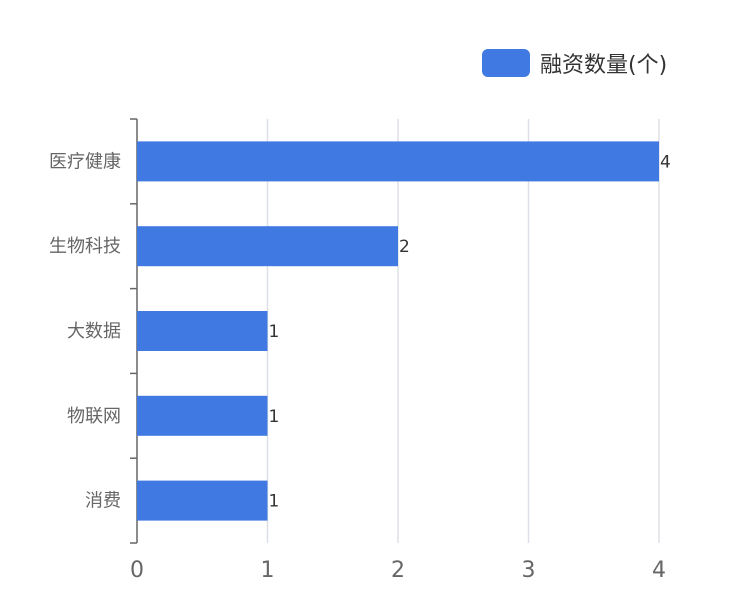  I want to click on data-label: 2, so click(404, 247).